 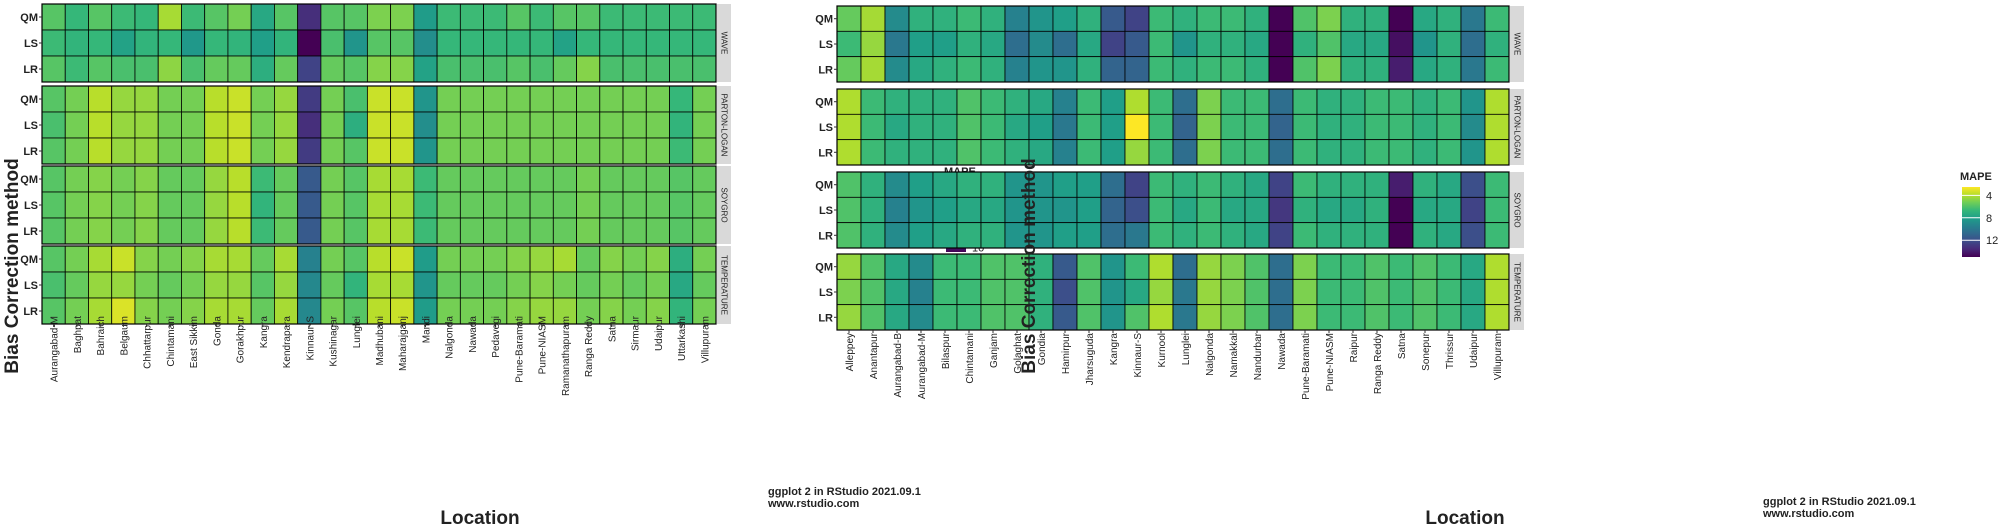 What do you see at coordinates (30, 70) in the screenshot?
I see `row-label-wave-lr: LR` at bounding box center [30, 70].